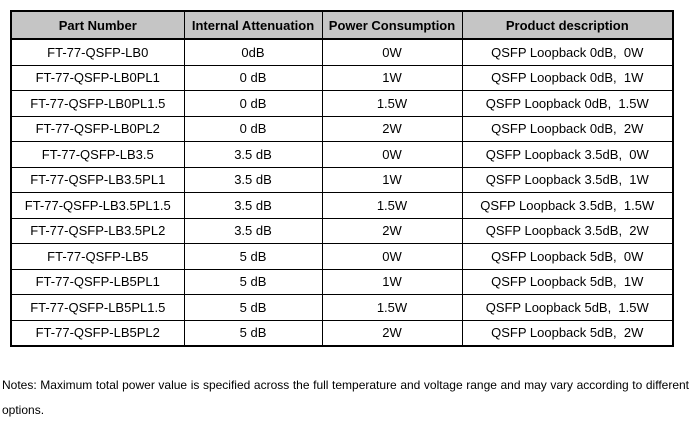  What do you see at coordinates (97, 179) in the screenshot?
I see `cell-part-number: FT-77-QSFP-LB3.5PL1` at bounding box center [97, 179].